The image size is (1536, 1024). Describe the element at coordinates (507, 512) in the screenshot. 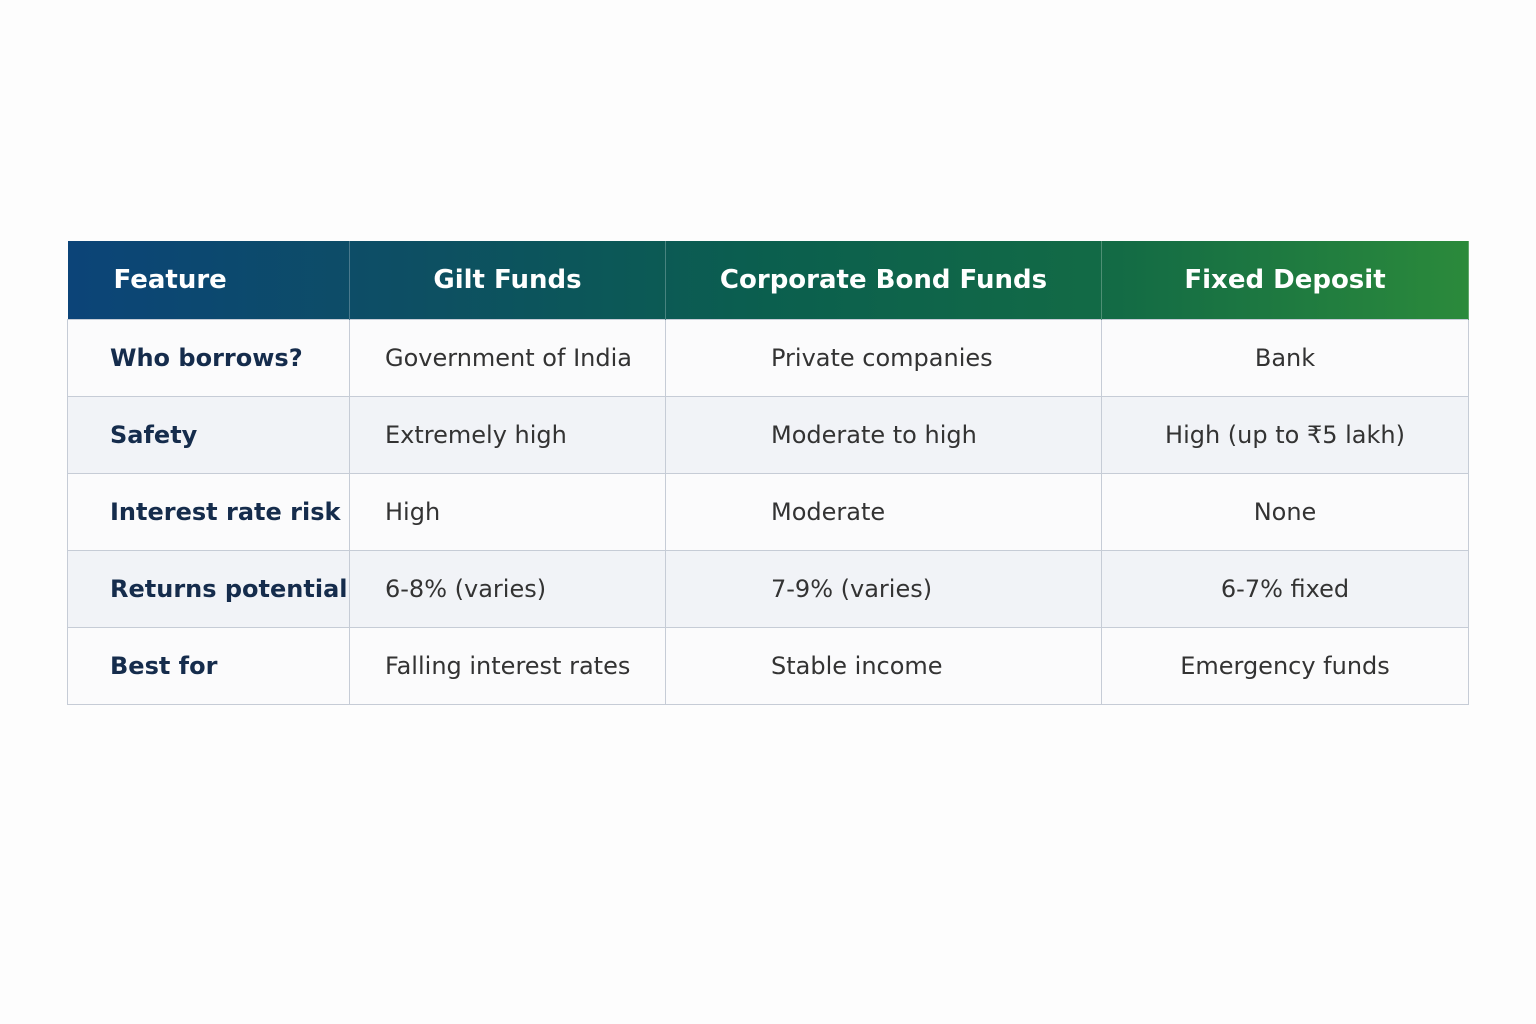

I see `table-cell: High` at that location.